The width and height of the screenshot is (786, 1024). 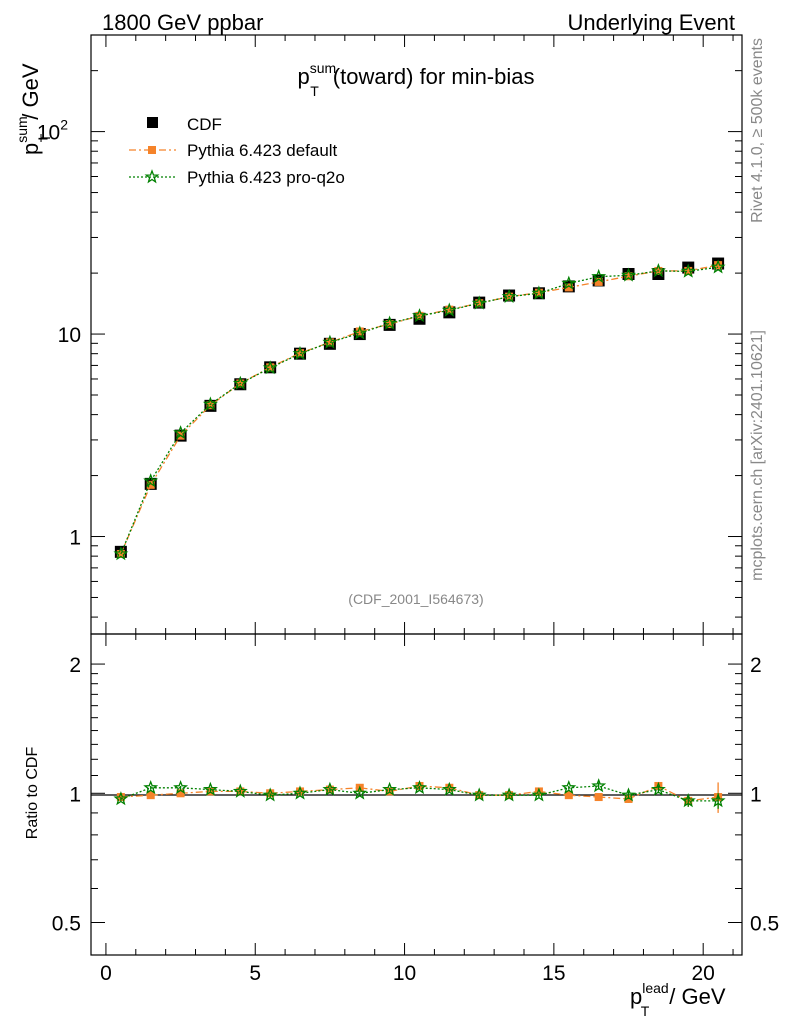 What do you see at coordinates (75, 665) in the screenshot?
I see `ratio-y-tick-label: 2` at bounding box center [75, 665].